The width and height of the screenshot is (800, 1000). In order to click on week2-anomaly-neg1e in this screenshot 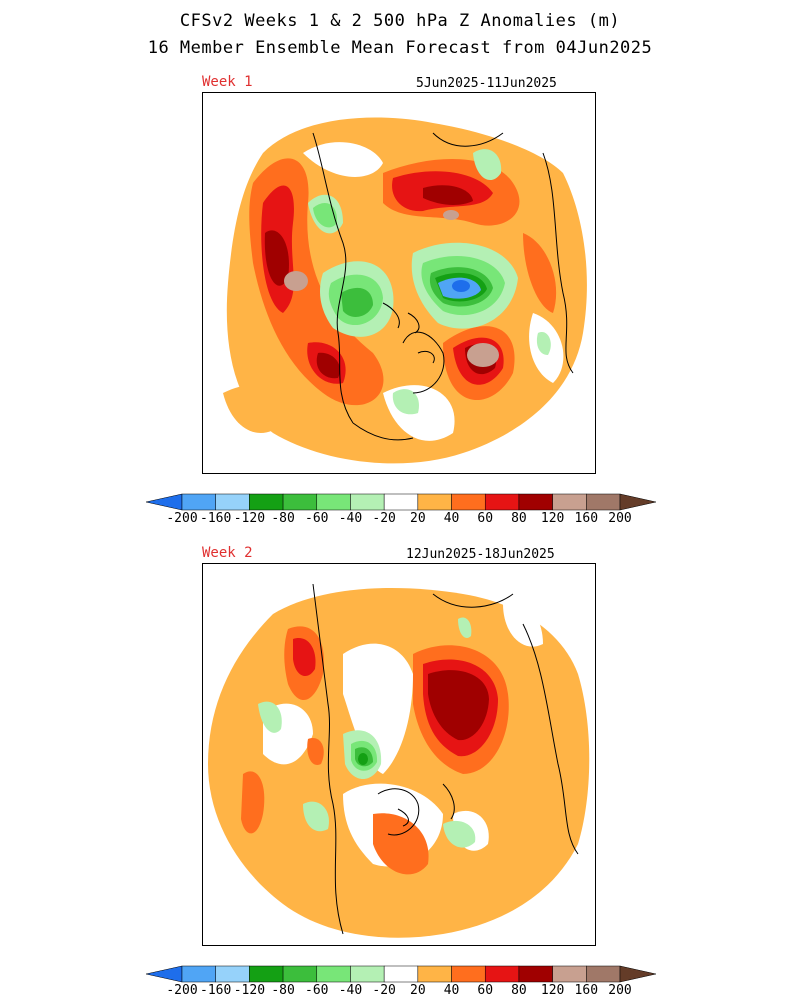, I will do `click(465, 628)`.